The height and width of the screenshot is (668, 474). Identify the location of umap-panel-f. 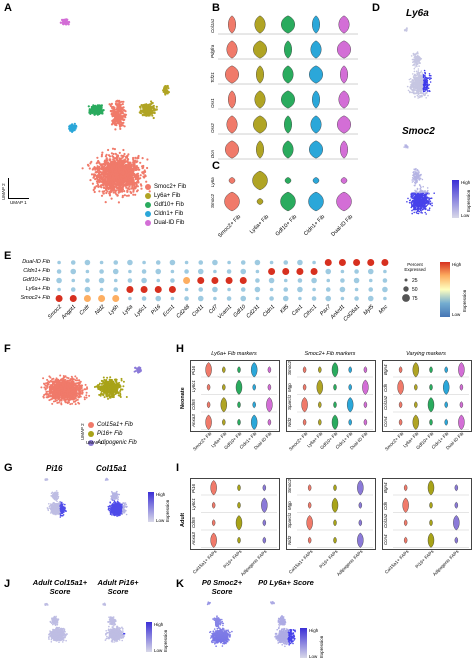
(91, 386).